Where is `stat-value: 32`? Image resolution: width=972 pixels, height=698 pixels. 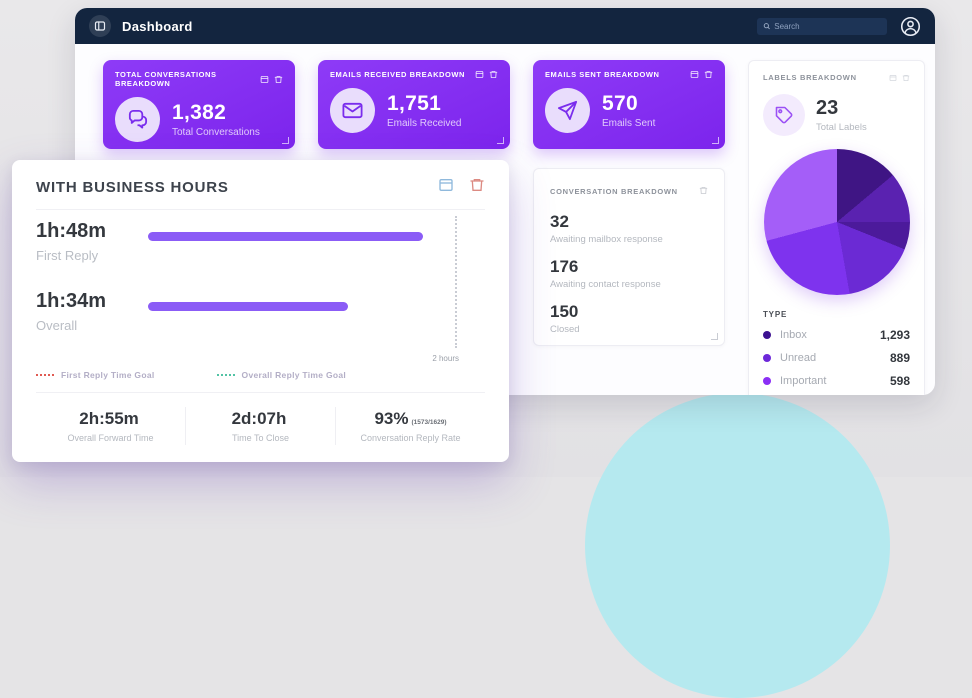
stat-value: 32 is located at coordinates (559, 221).